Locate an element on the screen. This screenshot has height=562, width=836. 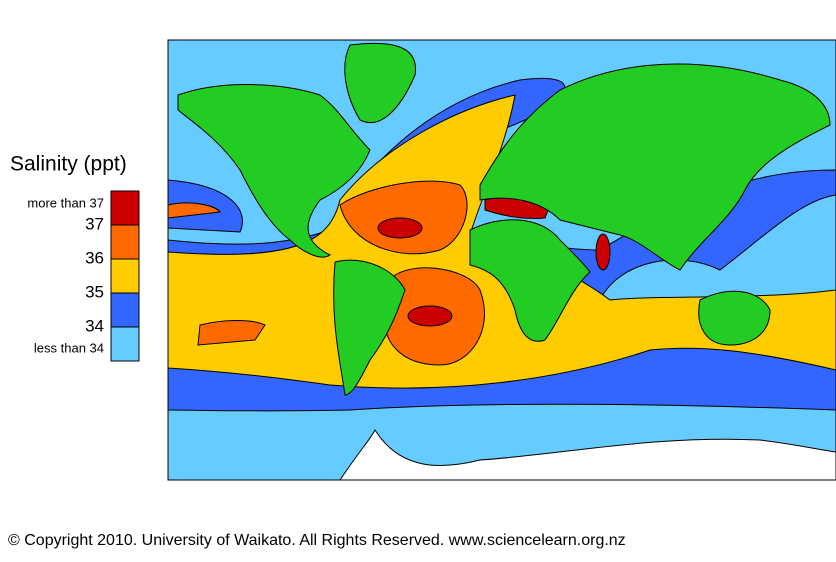
legend-label: 36 is located at coordinates (94, 257).